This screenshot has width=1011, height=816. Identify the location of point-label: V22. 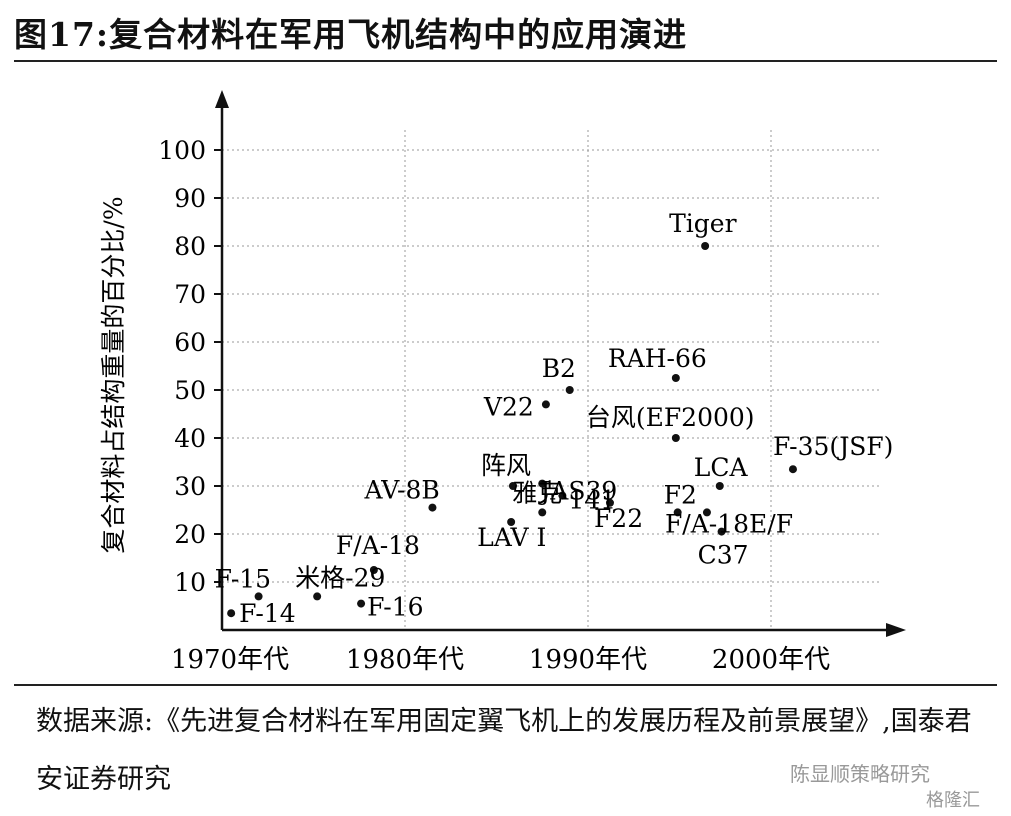
(508, 406).